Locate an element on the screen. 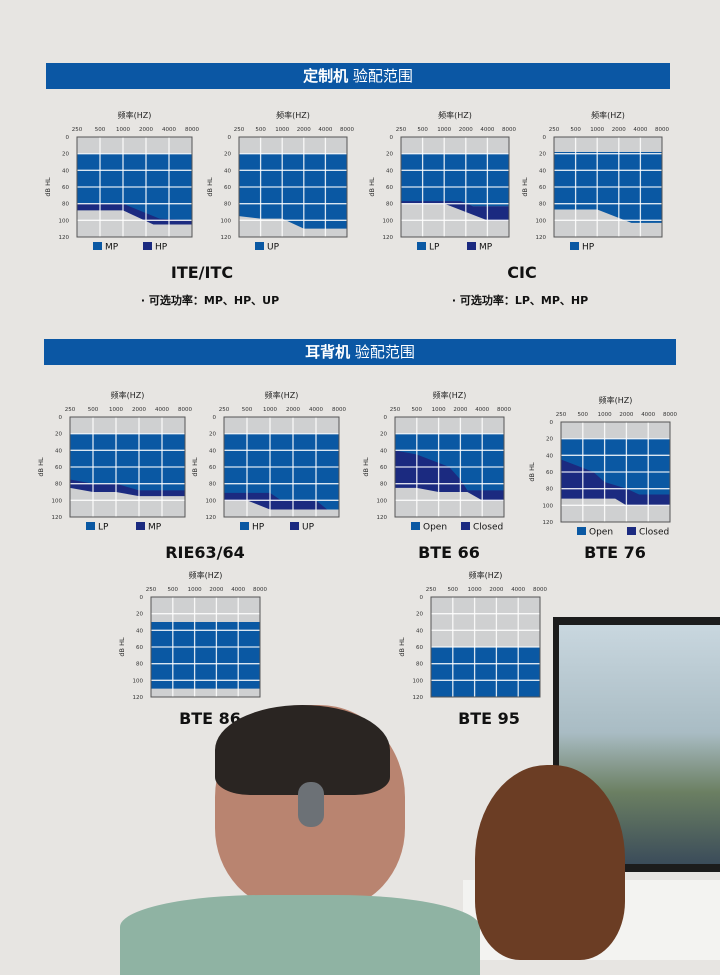 This screenshot has width=720, height=975. model-label-bte86: BTE 86 is located at coordinates (210, 718).